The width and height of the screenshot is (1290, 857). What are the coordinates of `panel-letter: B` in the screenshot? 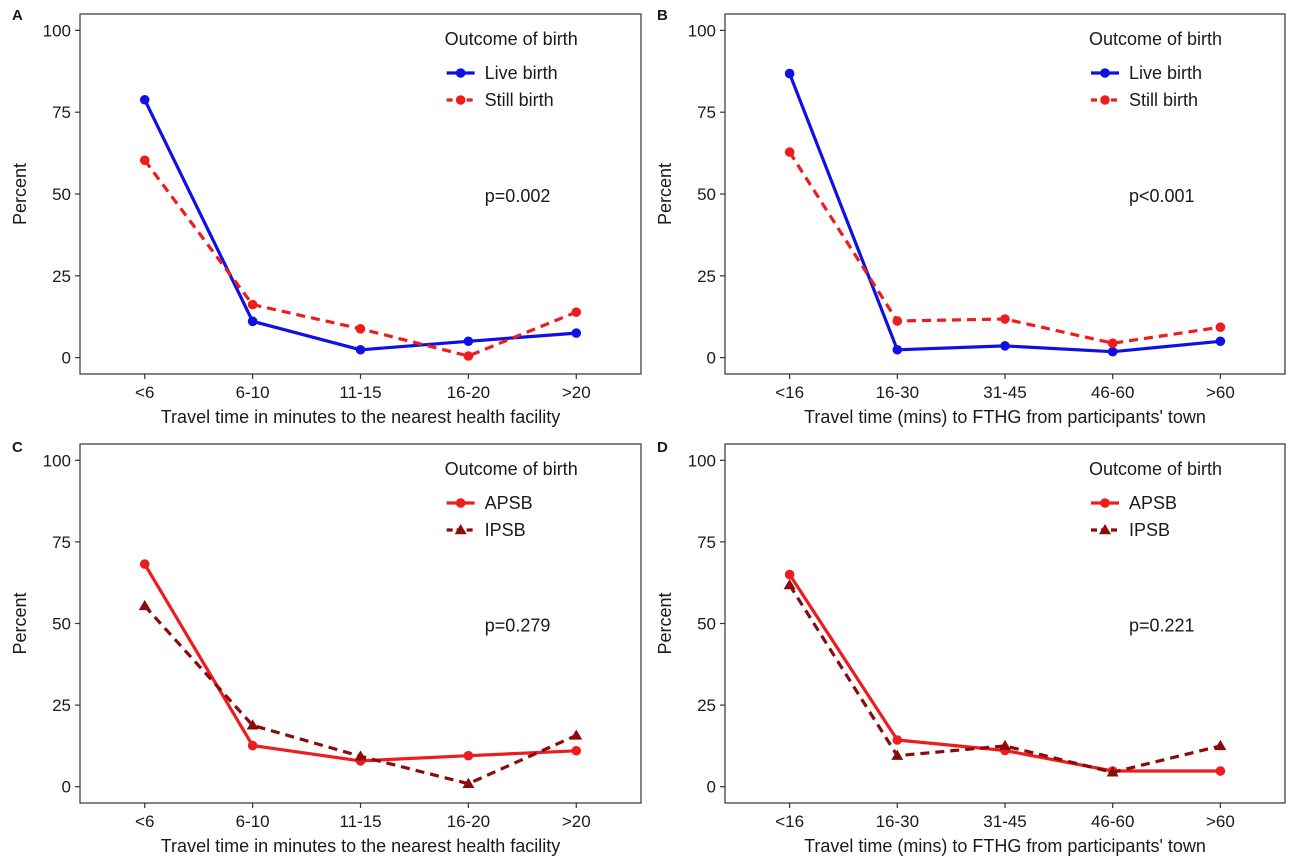 It's located at (662, 15).